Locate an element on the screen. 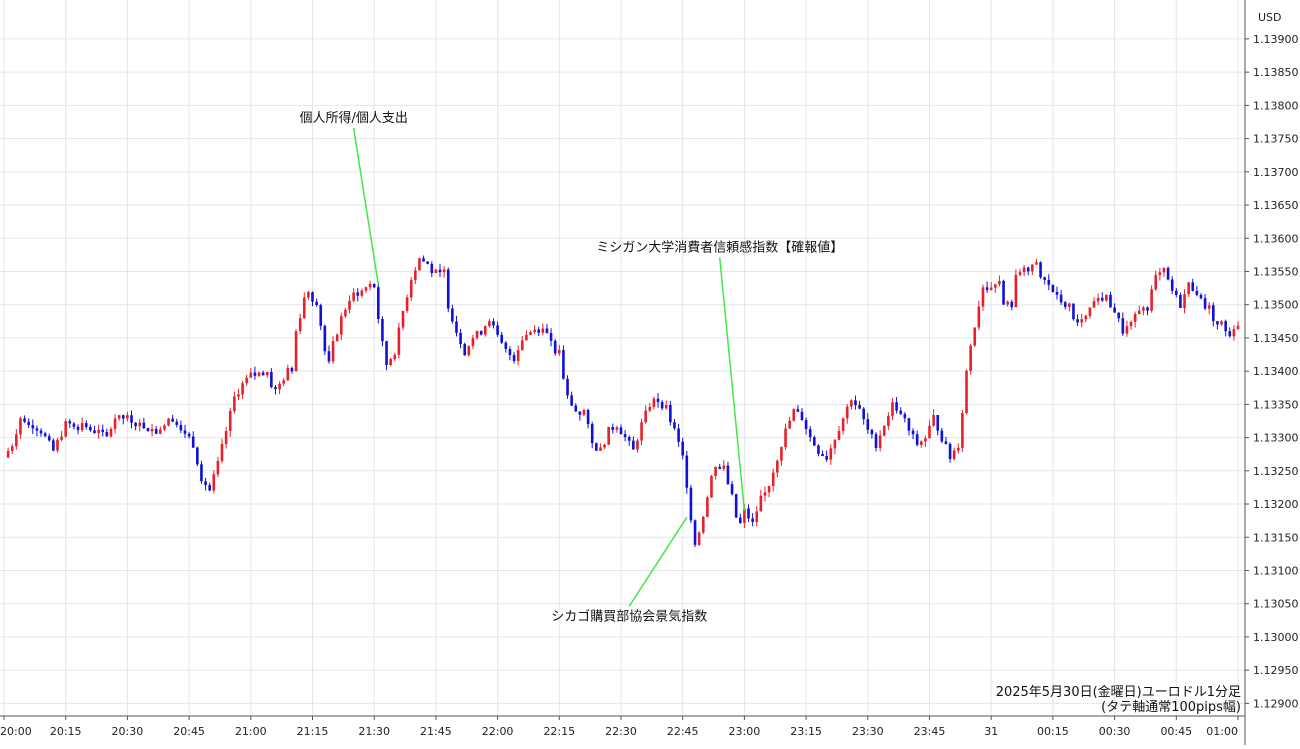 The height and width of the screenshot is (749, 1300). y-tick-label: 1.13150 is located at coordinates (1276, 537).